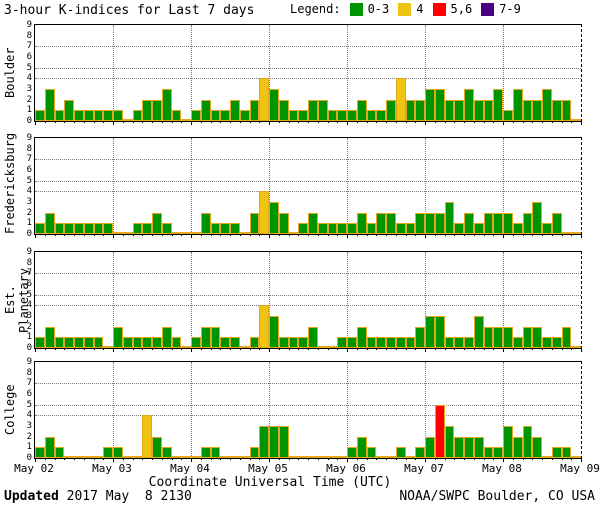  I want to click on station-label: College, so click(10, 410).